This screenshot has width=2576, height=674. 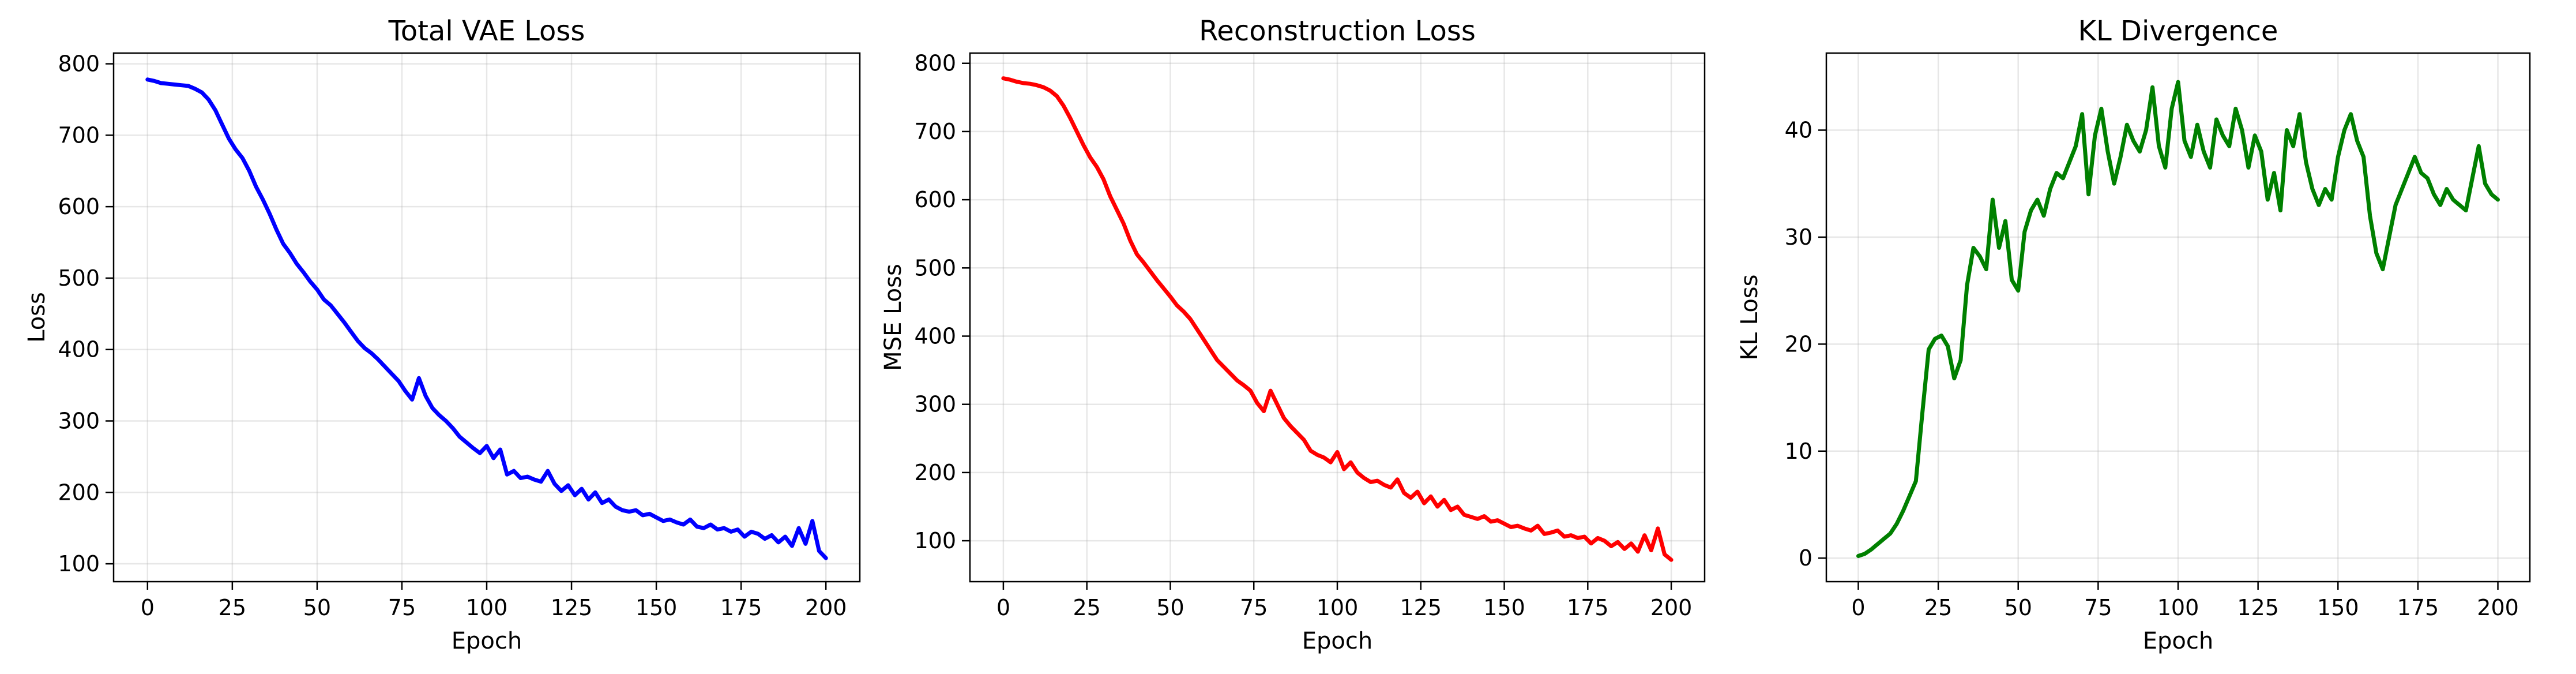 I want to click on chart-title: Total VAE Loss, so click(x=486, y=31).